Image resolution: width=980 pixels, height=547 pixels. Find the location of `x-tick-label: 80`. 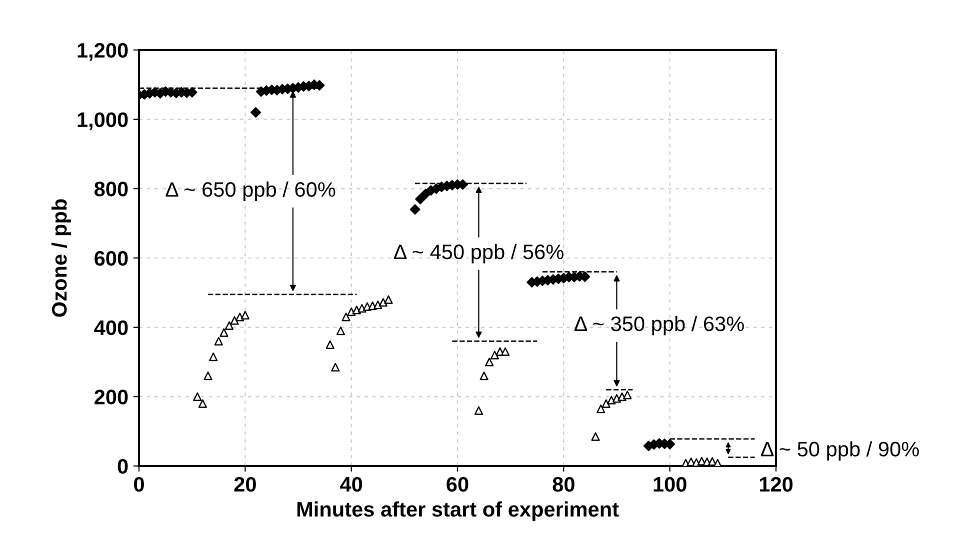

x-tick-label: 80 is located at coordinates (563, 484).